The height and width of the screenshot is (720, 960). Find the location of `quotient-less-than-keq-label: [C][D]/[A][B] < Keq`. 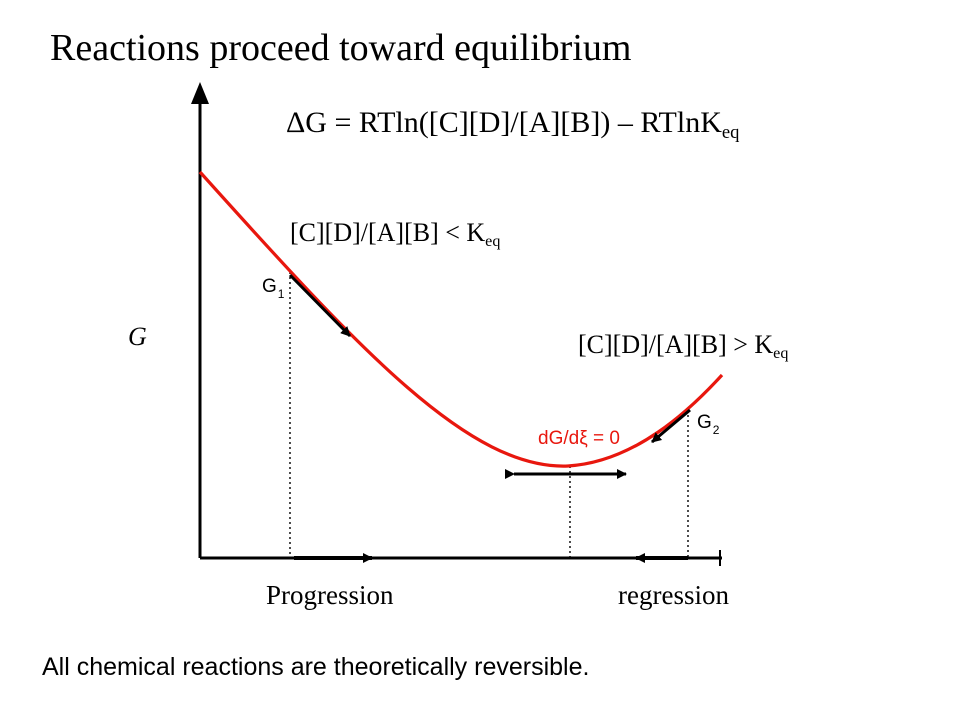

quotient-less-than-keq-label: [C][D]/[A][B] < Keq is located at coordinates (395, 234).